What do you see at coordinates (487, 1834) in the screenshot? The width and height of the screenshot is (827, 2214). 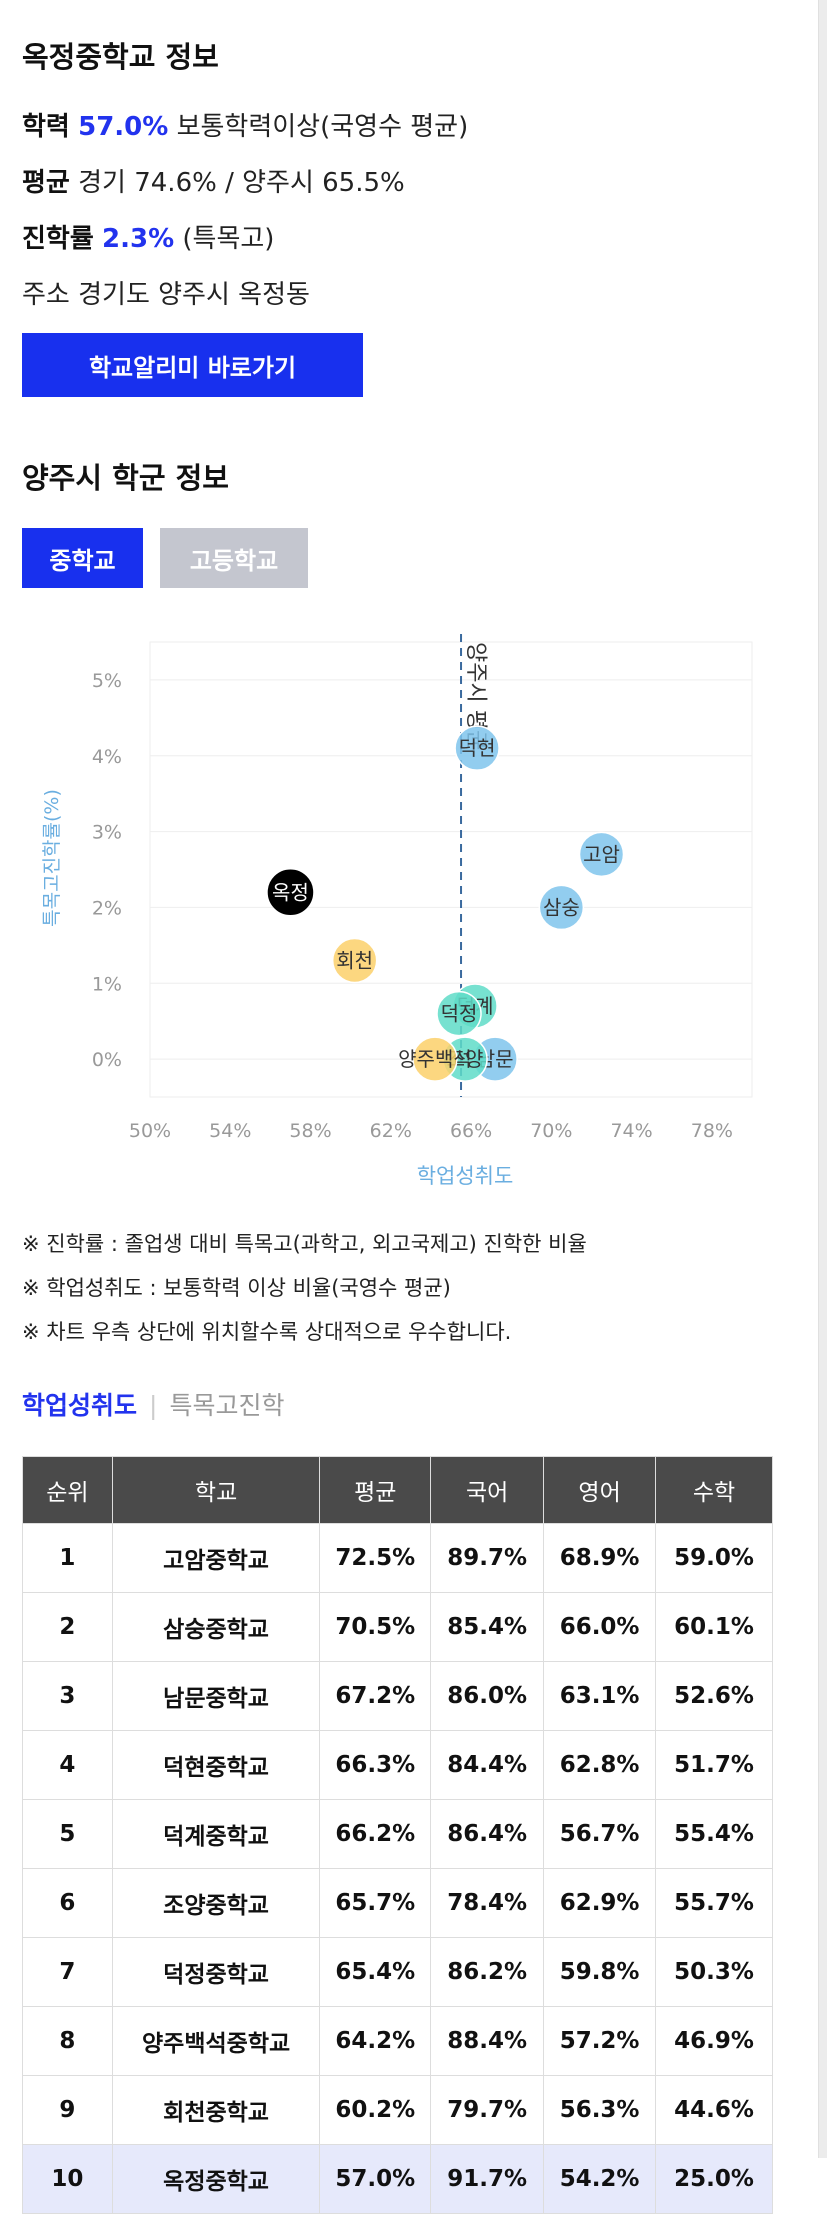 I see `cell-korean: 86.4%` at bounding box center [487, 1834].